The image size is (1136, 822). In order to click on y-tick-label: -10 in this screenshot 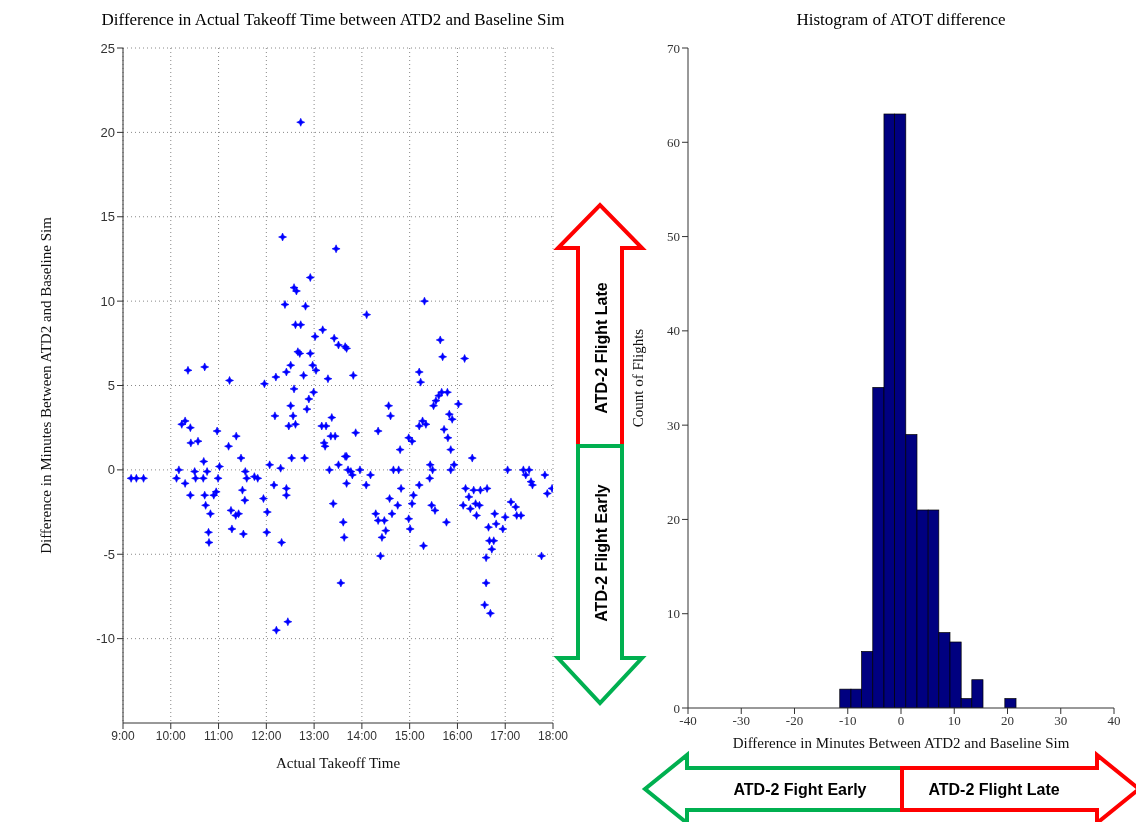, I will do `click(105, 639)`.